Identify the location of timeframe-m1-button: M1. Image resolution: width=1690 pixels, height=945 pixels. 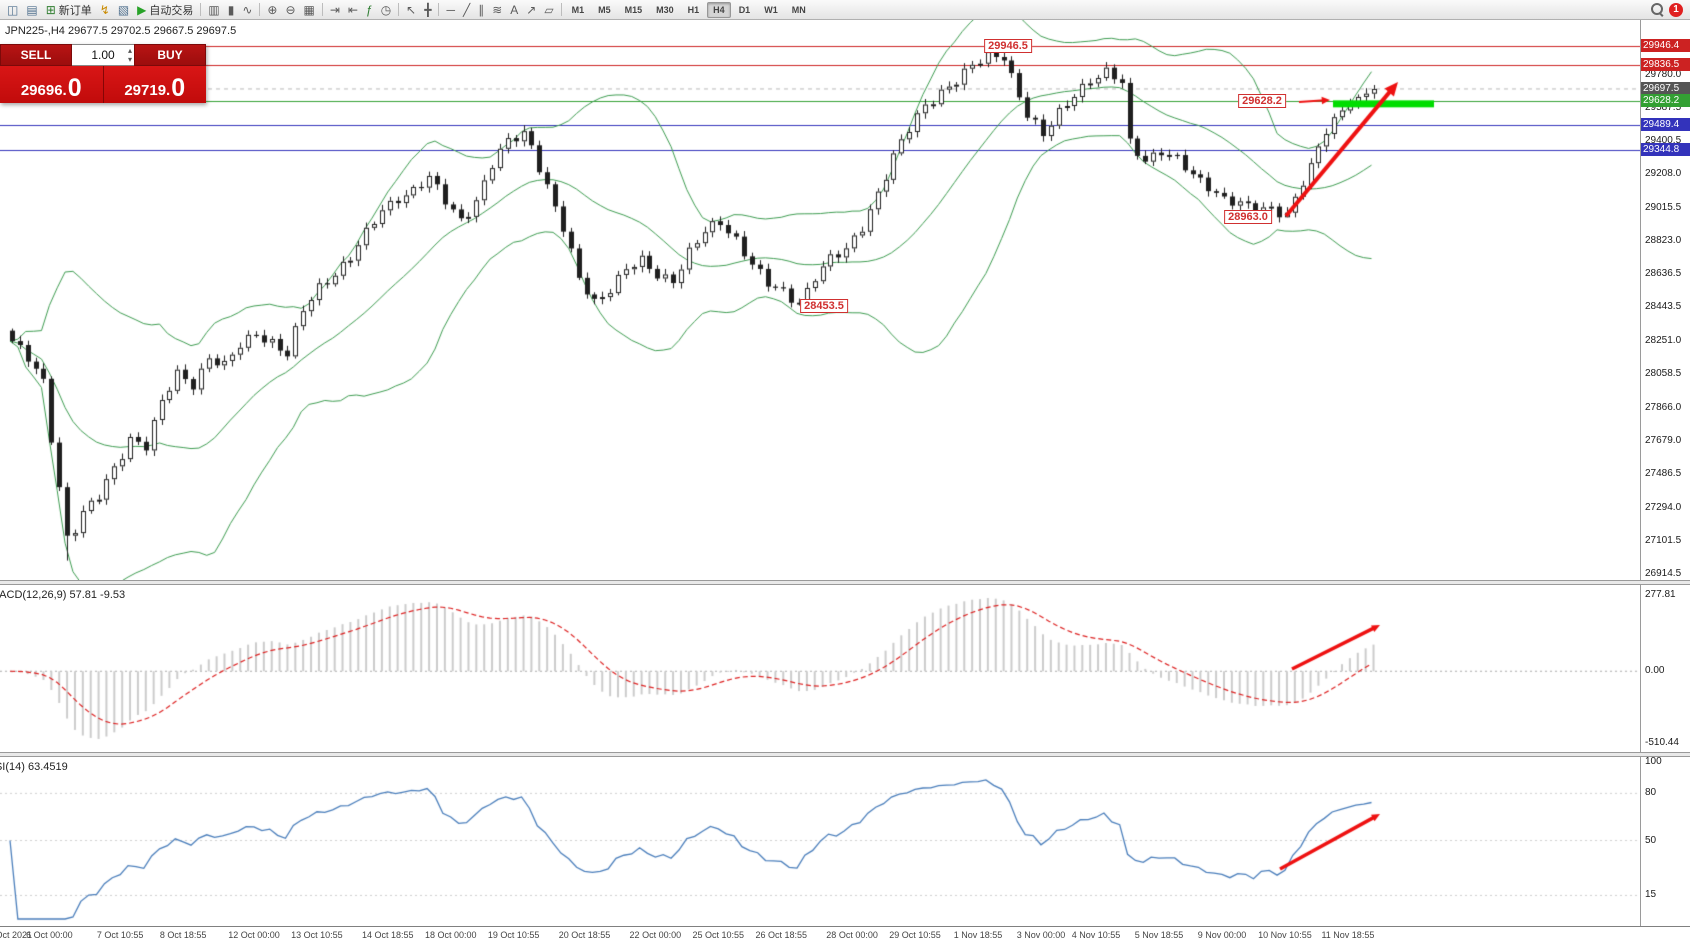
(578, 9).